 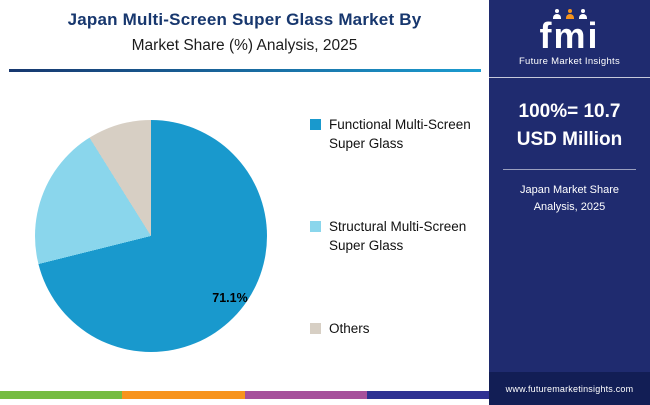 What do you see at coordinates (569, 199) in the screenshot?
I see `sidebar-caption: Japan Market Share Analysis, 2025` at bounding box center [569, 199].